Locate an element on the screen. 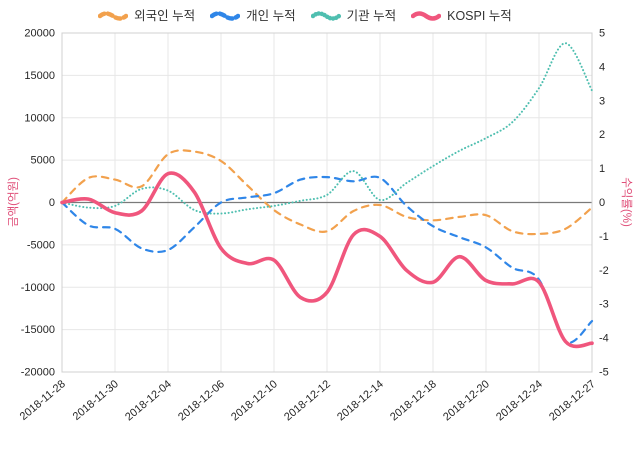 The height and width of the screenshot is (450, 640). left-y-tick-label: 15000 is located at coordinates (39, 76).